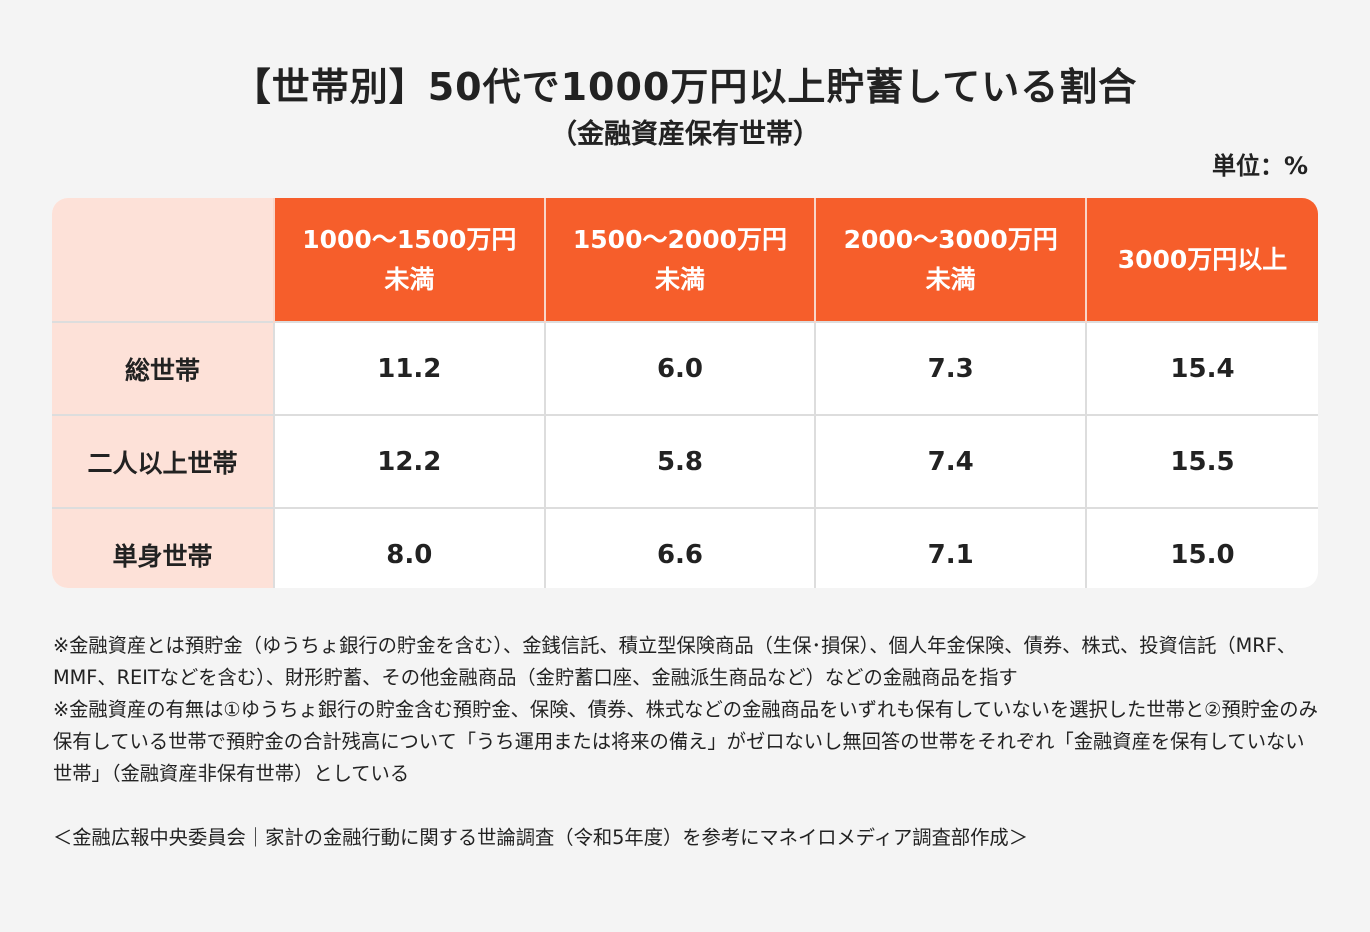 Image resolution: width=1370 pixels, height=932 pixels. Describe the element at coordinates (163, 461) in the screenshot. I see `row-header: 二人以上世帯` at that location.